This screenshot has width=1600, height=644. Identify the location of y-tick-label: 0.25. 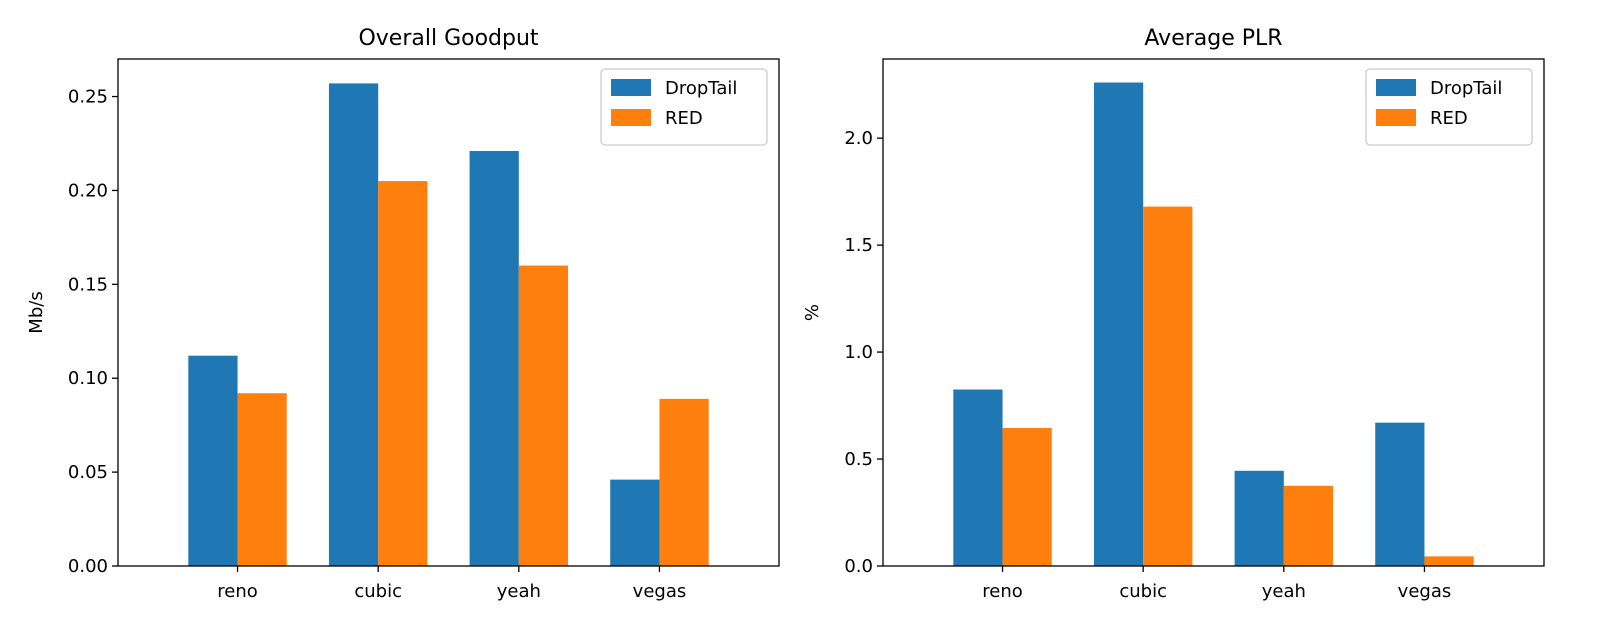
(88, 97).